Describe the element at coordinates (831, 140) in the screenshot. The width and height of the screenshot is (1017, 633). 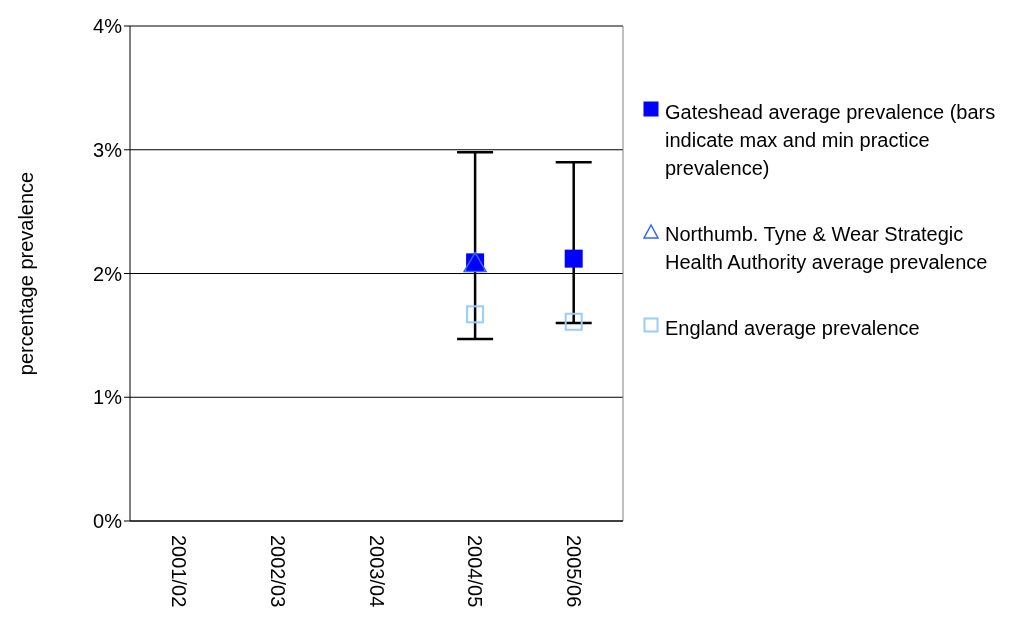
I see `legend-label: Gateshead average prevalence (bars indicate max and min practice prevalence)` at that location.